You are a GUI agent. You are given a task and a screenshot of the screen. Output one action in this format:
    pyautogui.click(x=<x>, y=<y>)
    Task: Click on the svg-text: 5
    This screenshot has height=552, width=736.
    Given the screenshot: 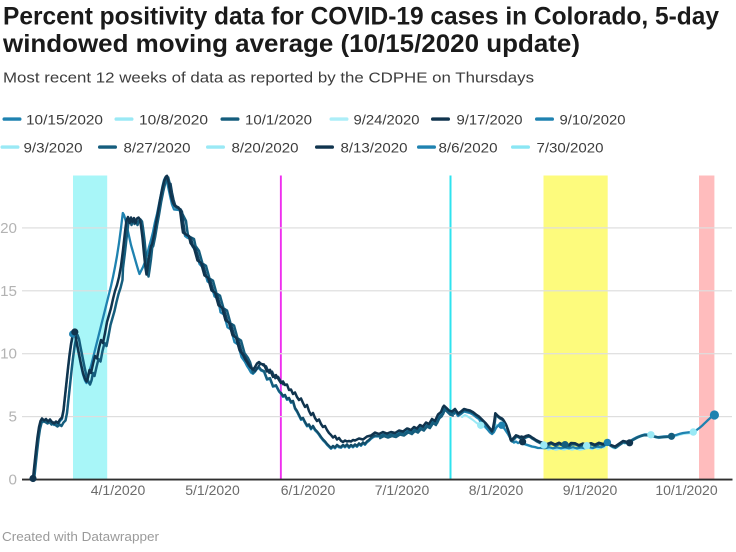 What is the action you would take?
    pyautogui.click(x=13, y=417)
    